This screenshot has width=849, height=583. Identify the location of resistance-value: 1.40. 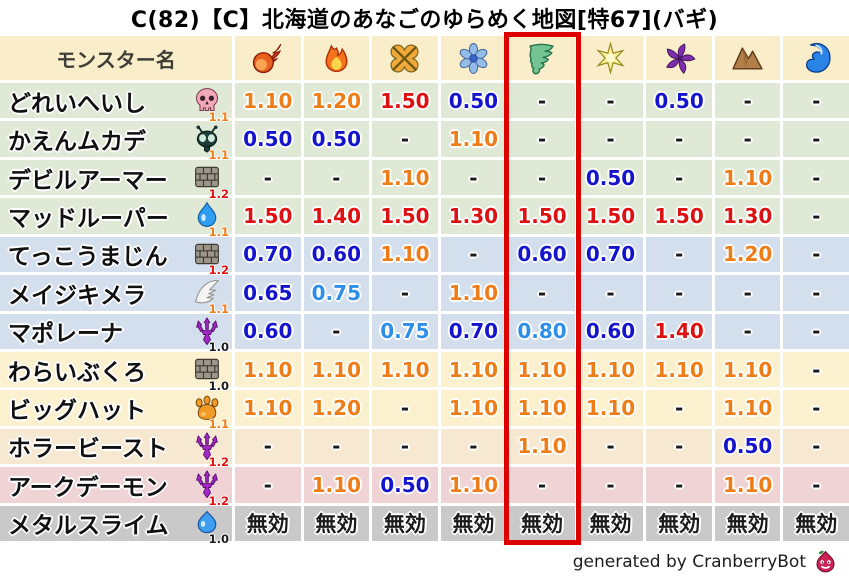
(679, 331).